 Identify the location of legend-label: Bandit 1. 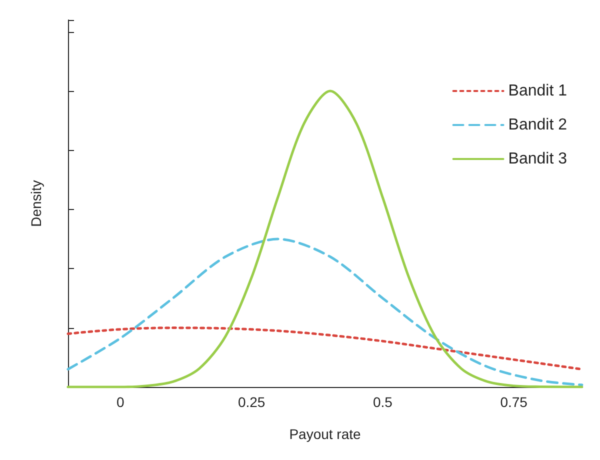
(538, 91).